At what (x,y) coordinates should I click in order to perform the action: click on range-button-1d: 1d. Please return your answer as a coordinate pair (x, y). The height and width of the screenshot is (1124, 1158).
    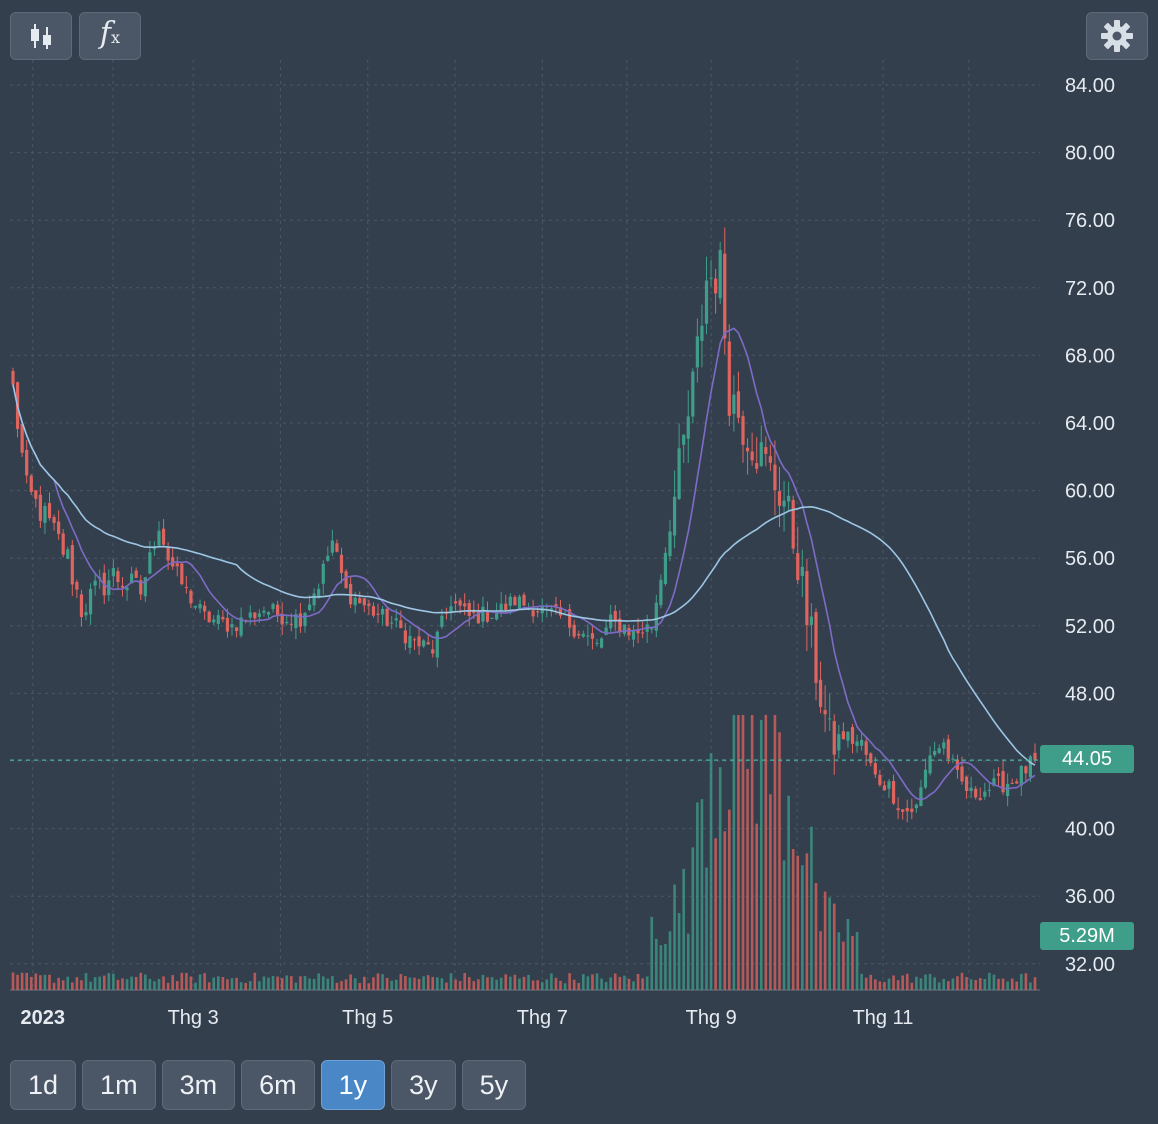
    Looking at the image, I should click on (43, 1085).